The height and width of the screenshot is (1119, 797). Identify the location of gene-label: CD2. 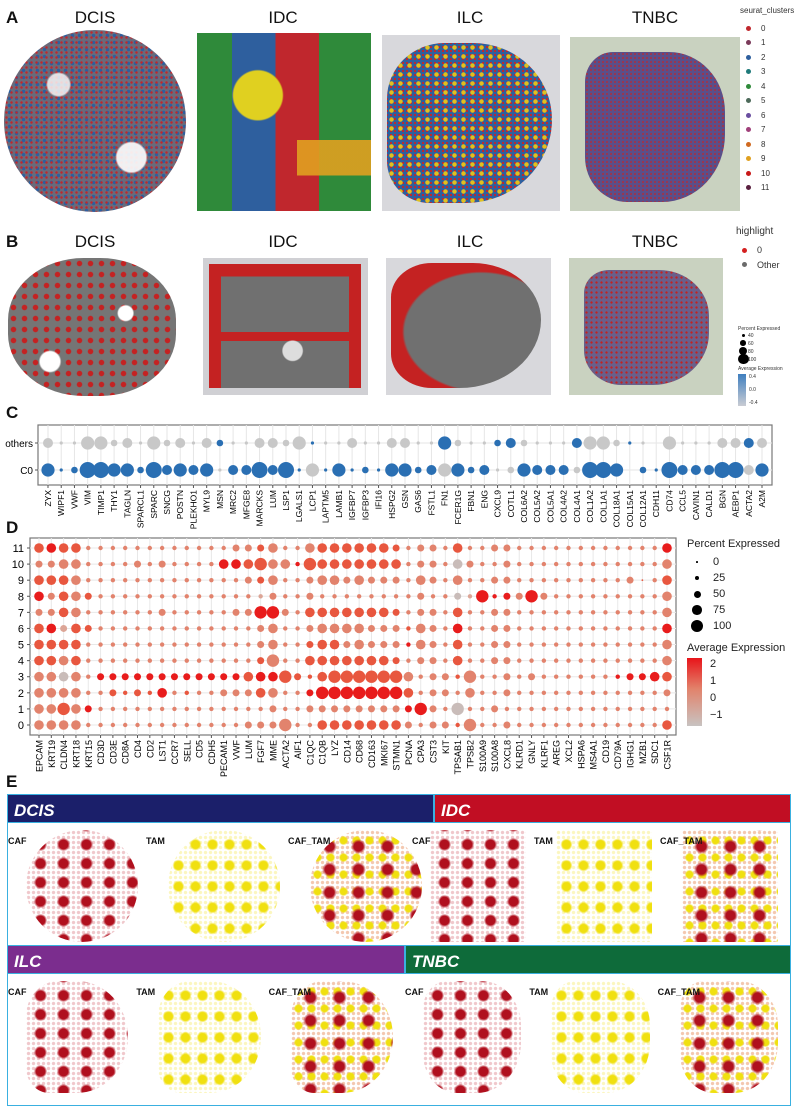
(150, 749).